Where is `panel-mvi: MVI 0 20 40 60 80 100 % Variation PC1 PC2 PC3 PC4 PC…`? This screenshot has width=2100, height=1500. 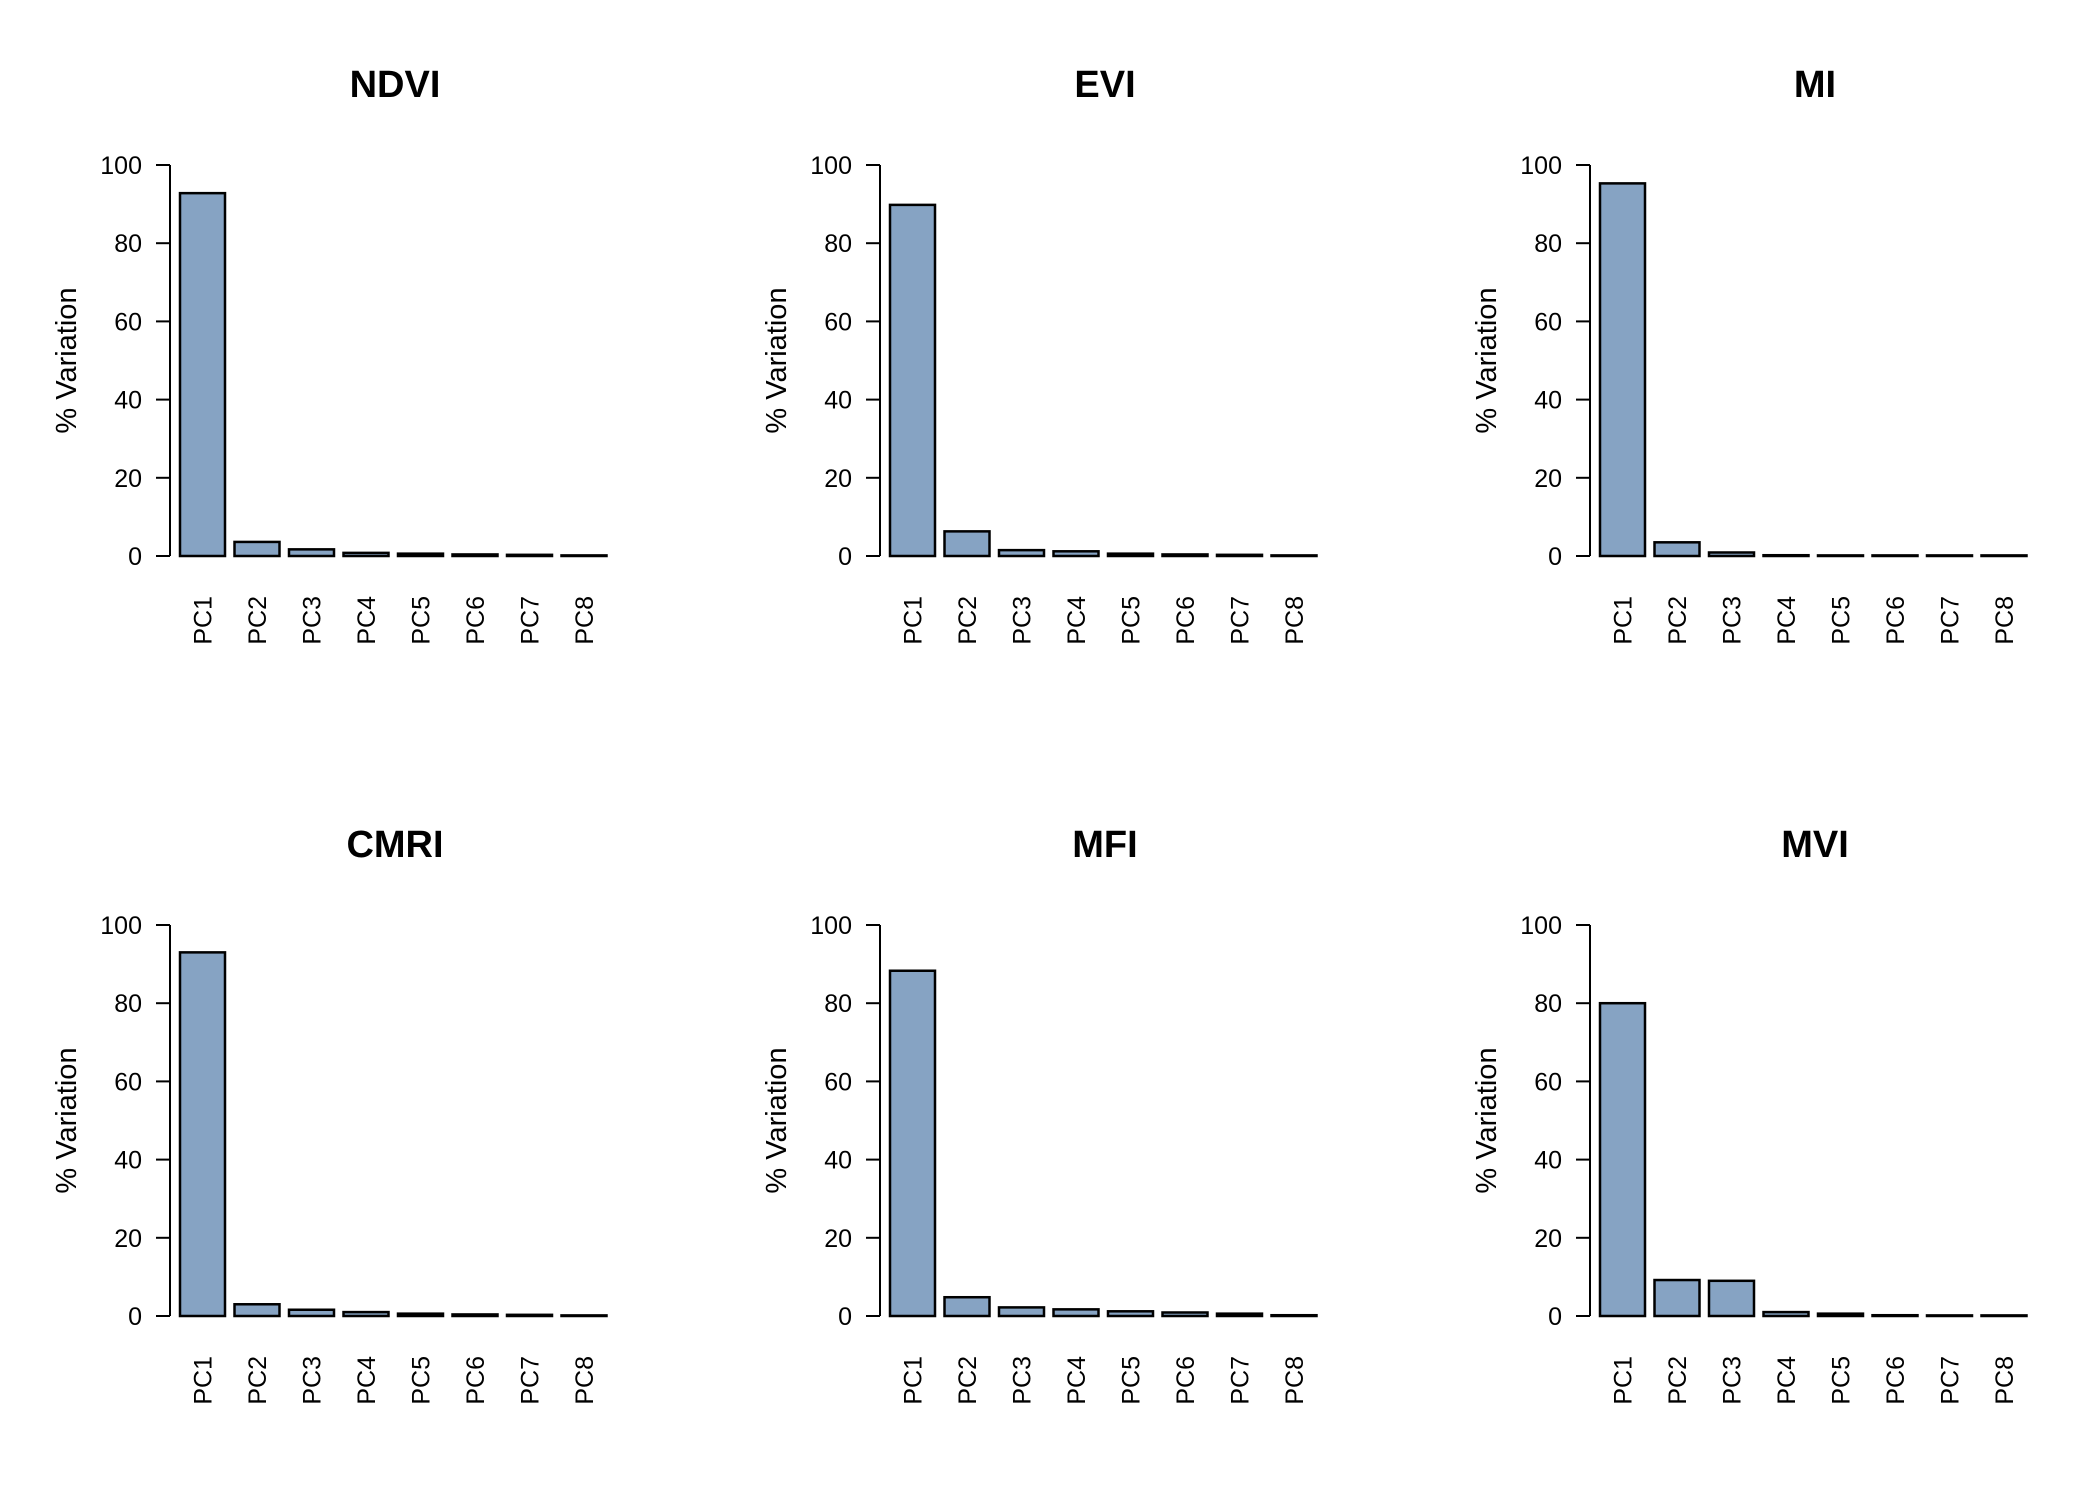 panel-mvi: MVI 0 20 40 60 80 100 % Variation PC1 PC2 PC3 PC4 PC… is located at coordinates (1749, 1114).